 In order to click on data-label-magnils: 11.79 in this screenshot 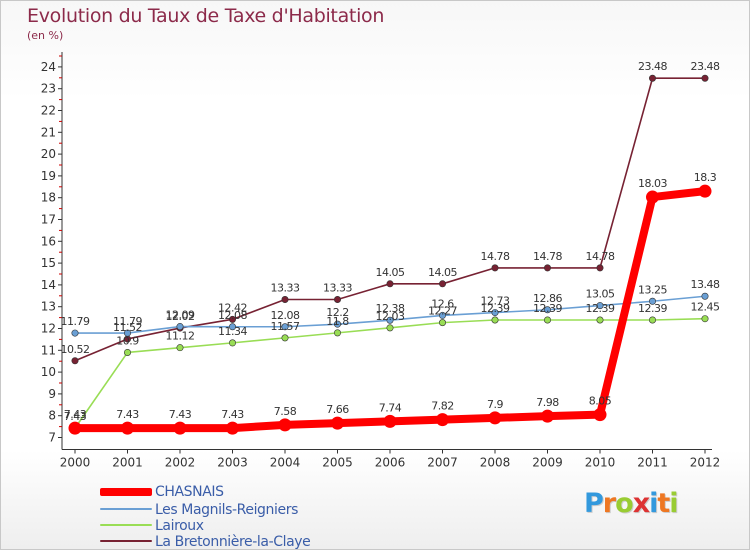, I will do `click(75, 321)`.